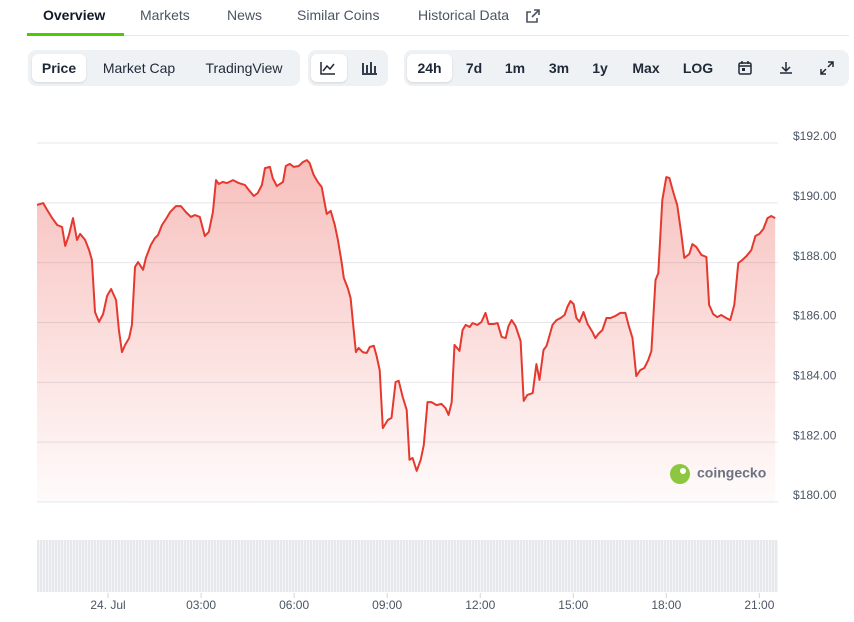 The width and height of the screenshot is (854, 622). I want to click on volume-bars, so click(407, 566).